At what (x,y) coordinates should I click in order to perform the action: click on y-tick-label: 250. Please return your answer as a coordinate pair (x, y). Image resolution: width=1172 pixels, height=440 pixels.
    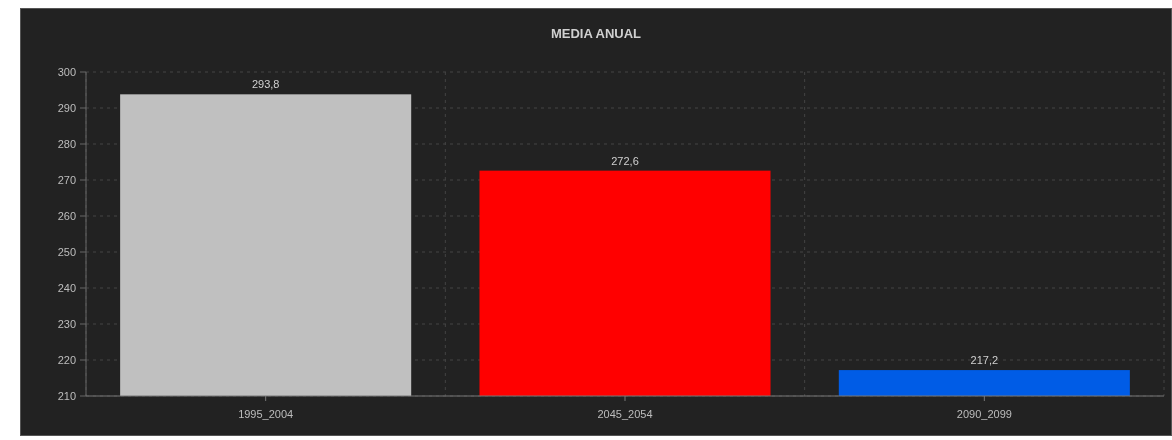
    Looking at the image, I should click on (66, 251).